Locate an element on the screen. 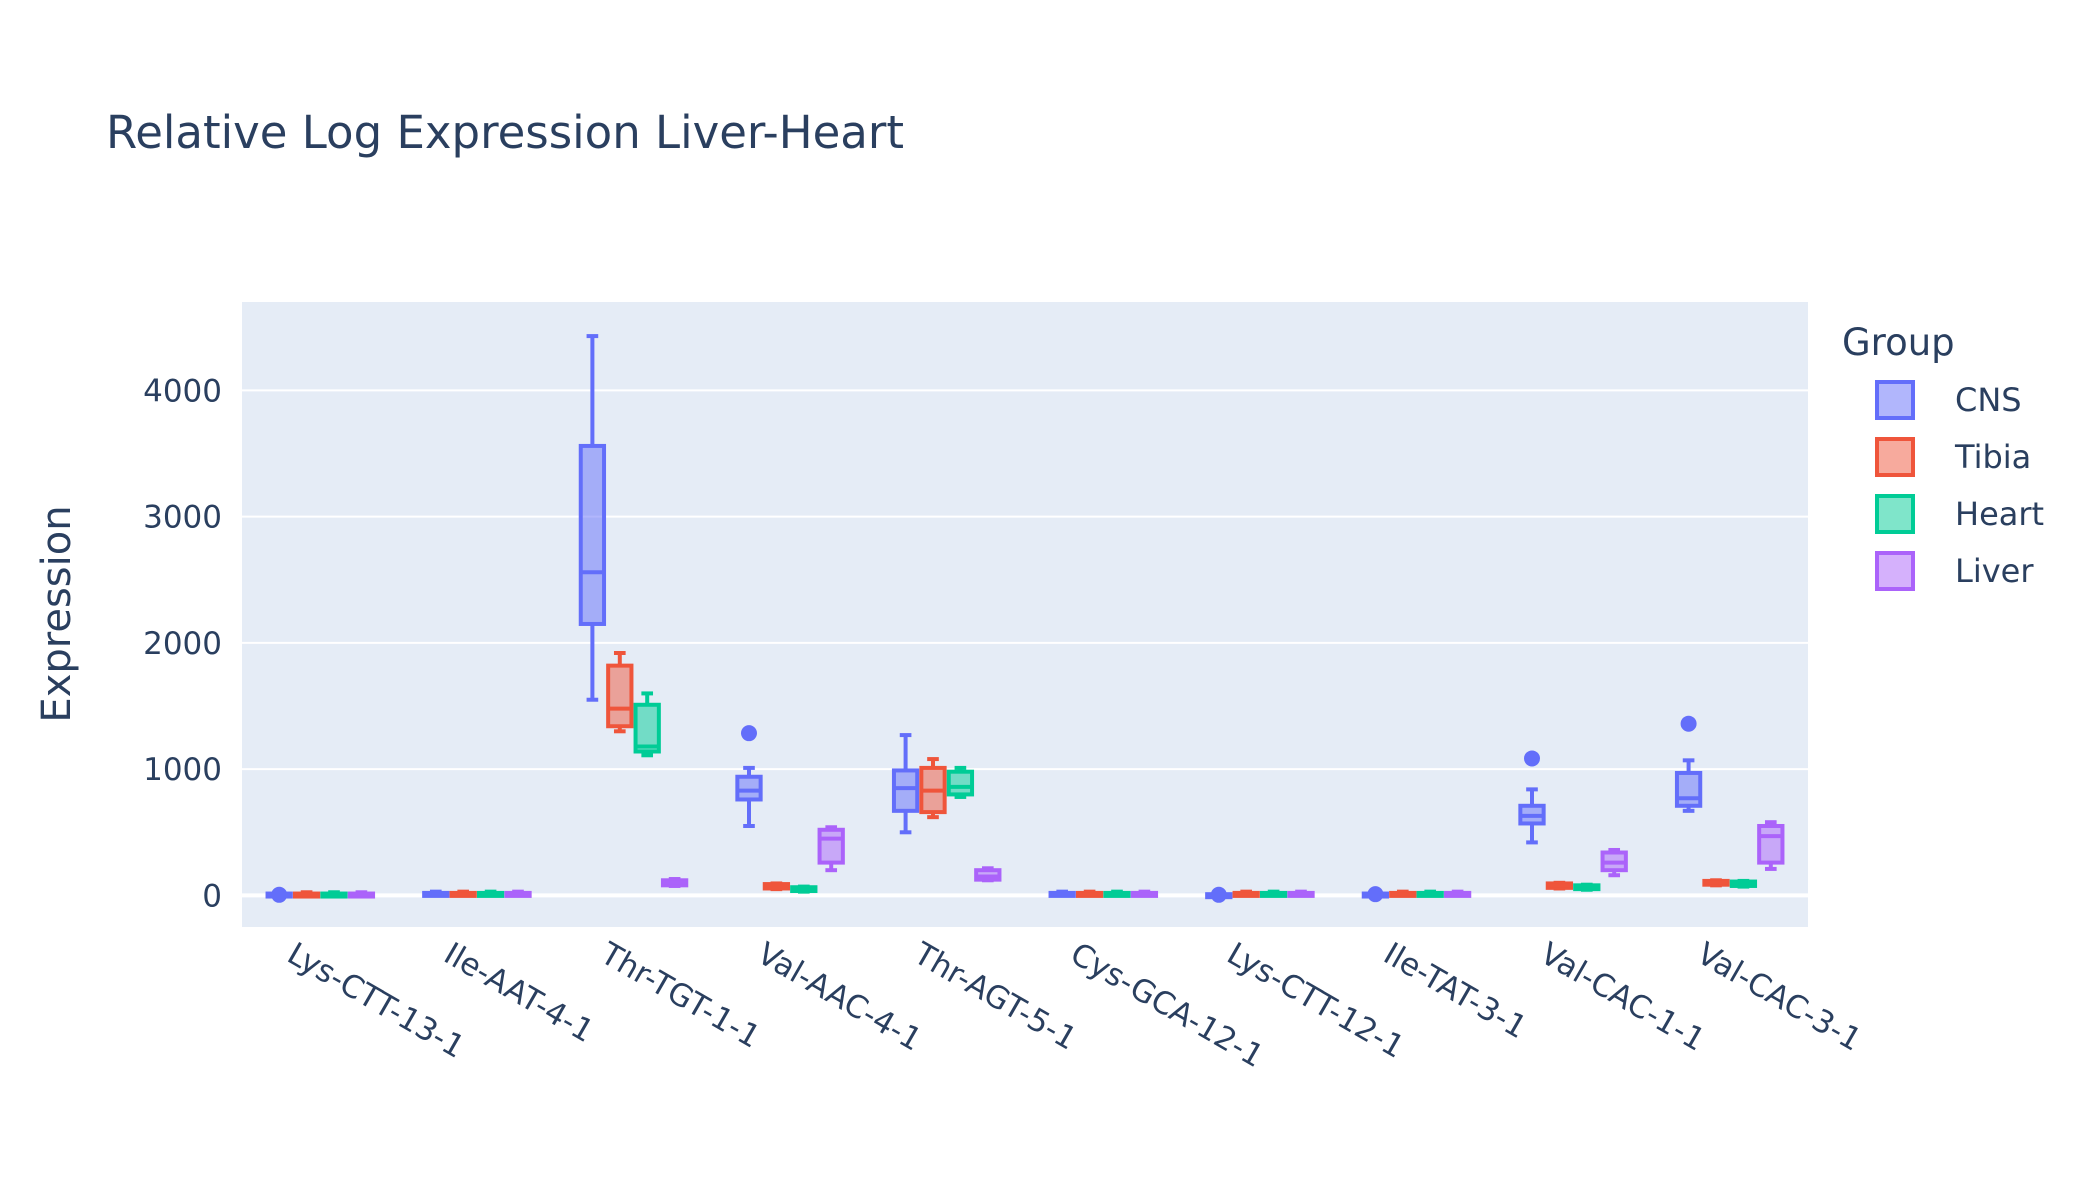 The width and height of the screenshot is (2100, 1200). legend-label: Tibia is located at coordinates (1992, 457).